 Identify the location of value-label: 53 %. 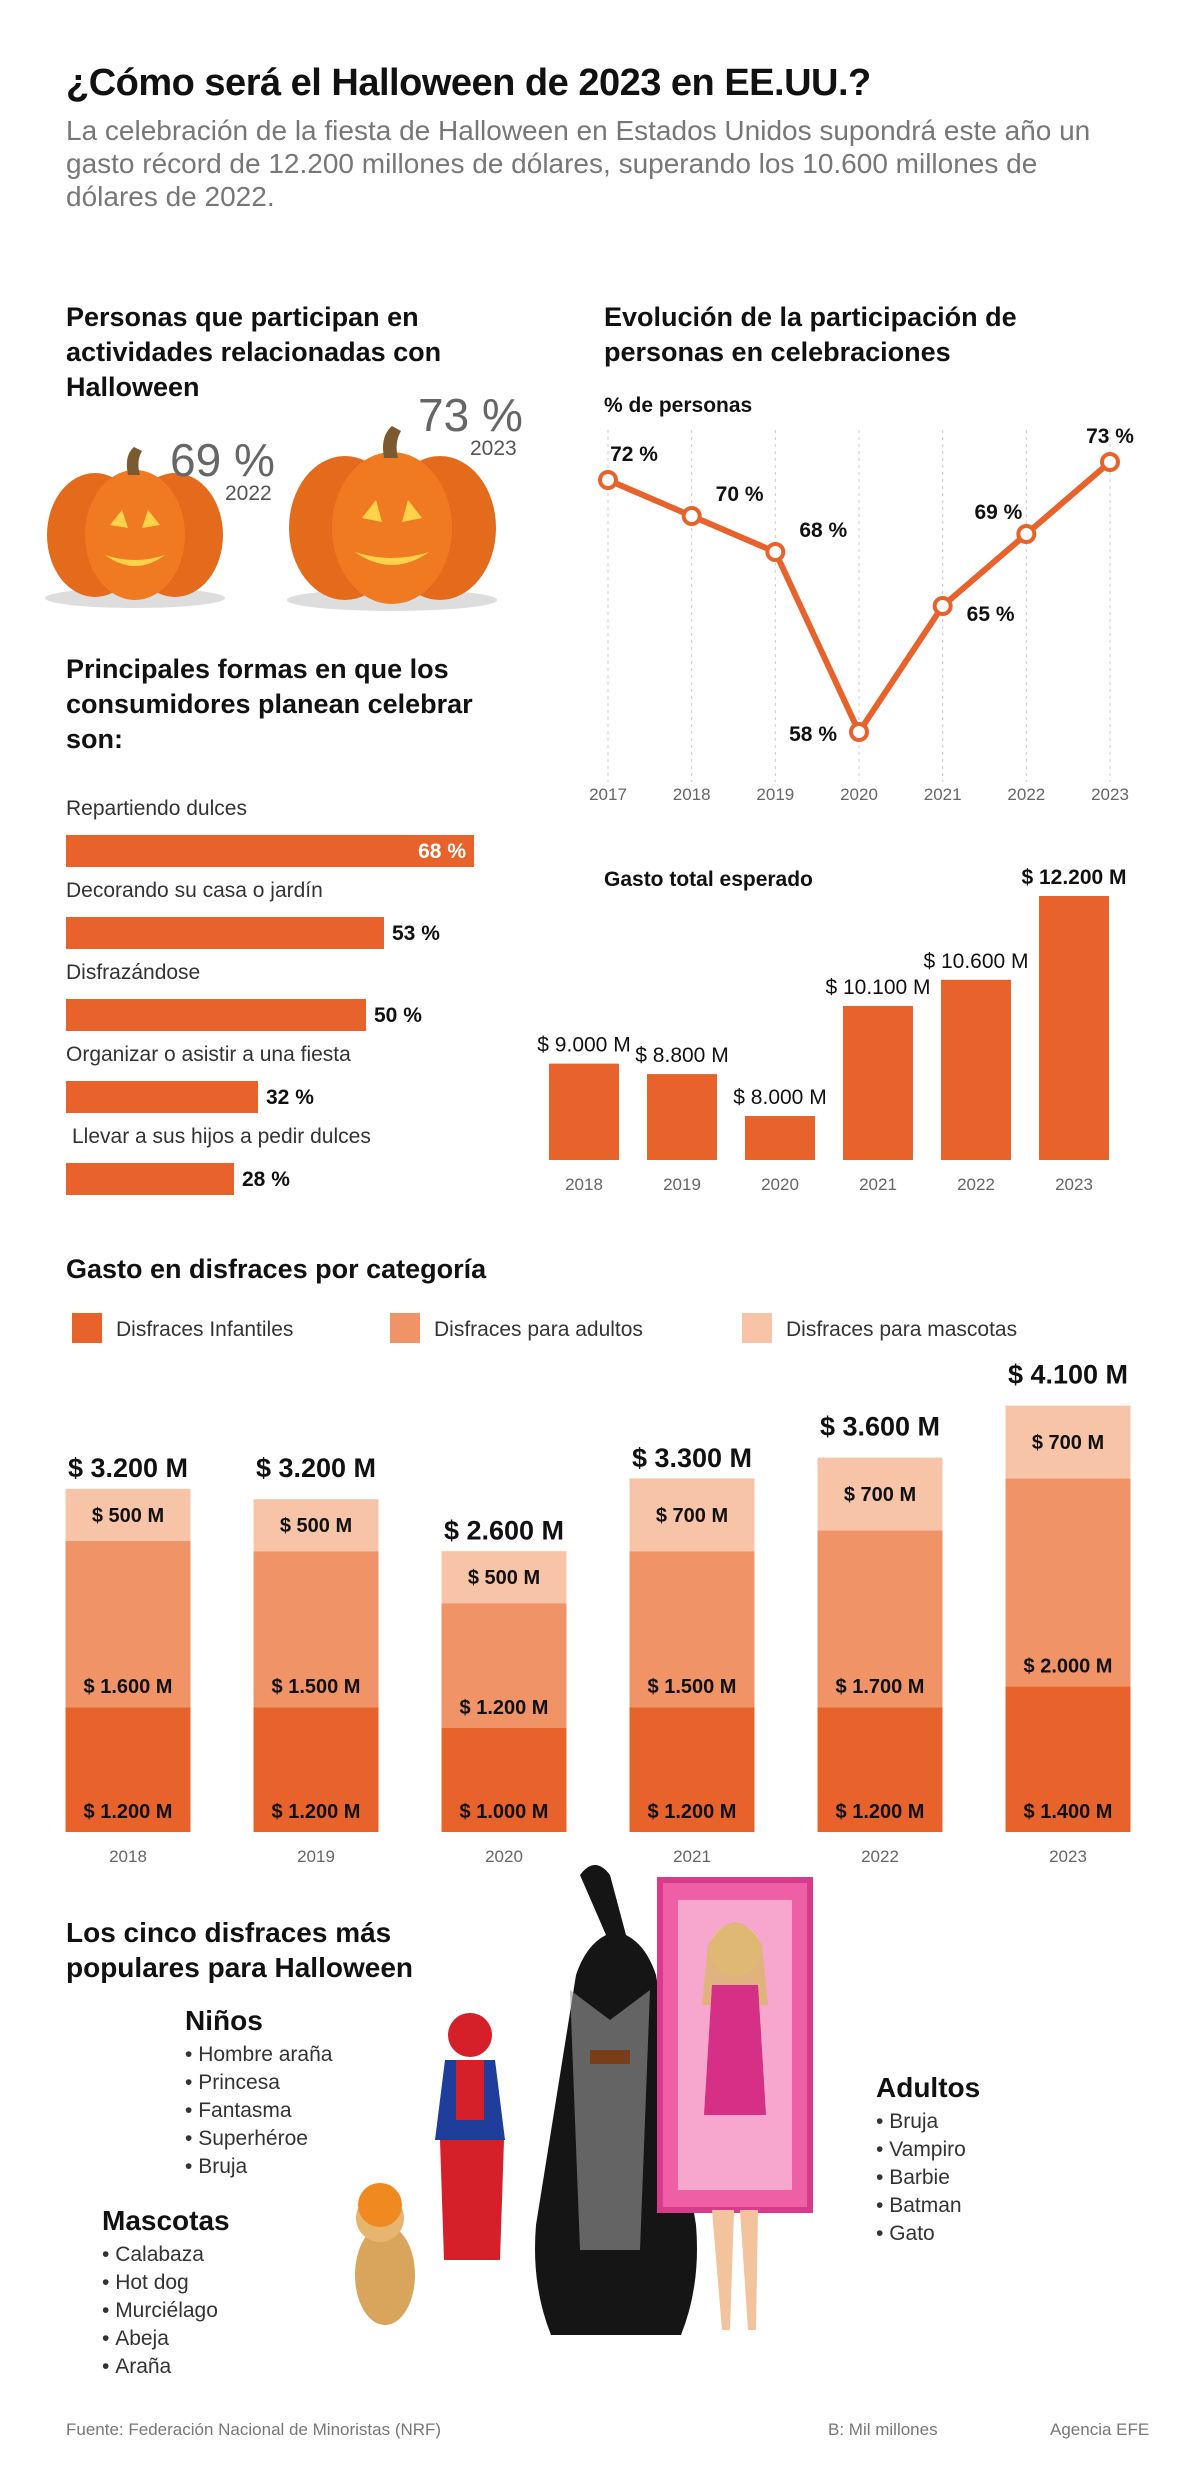
(416, 933).